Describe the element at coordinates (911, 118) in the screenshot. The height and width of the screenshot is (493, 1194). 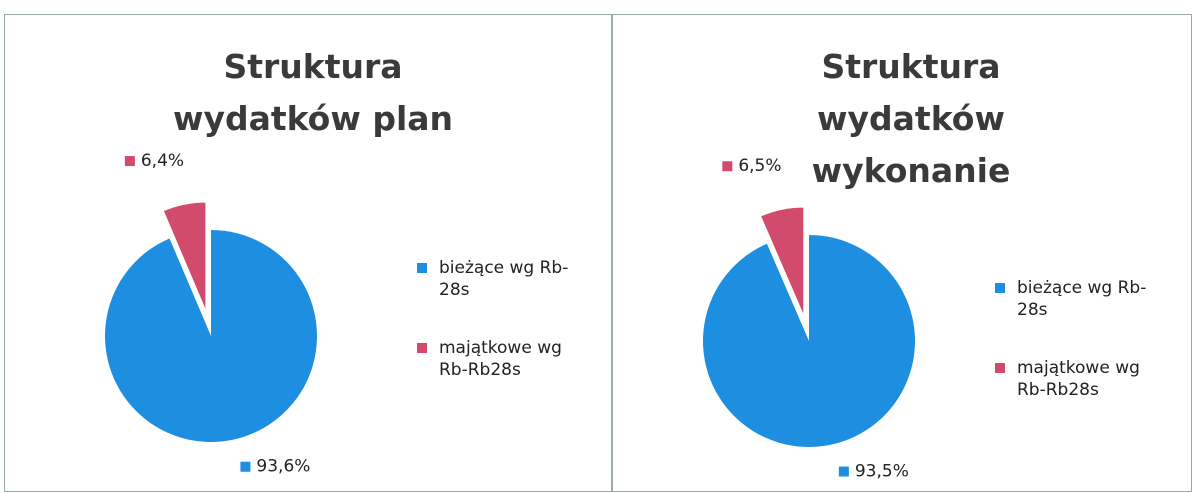
I see `chart-title: Struktura wydatków wykonanie` at that location.